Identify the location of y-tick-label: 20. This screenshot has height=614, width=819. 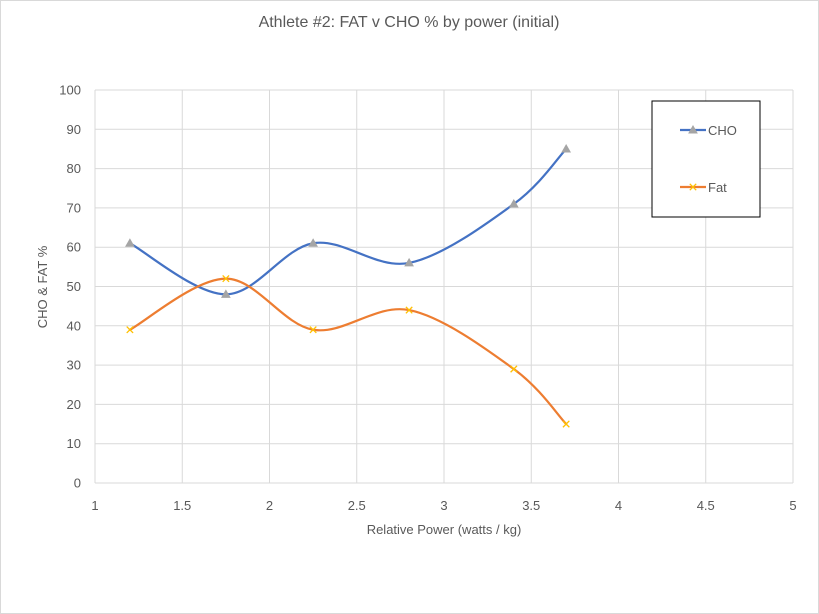
(74, 404).